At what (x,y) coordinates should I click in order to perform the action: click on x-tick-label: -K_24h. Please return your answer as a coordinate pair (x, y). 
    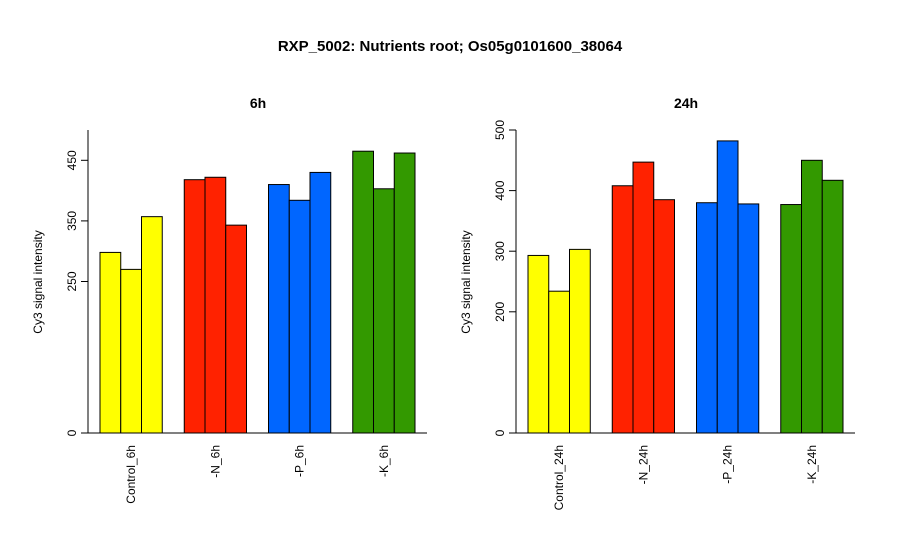
    Looking at the image, I should click on (812, 464).